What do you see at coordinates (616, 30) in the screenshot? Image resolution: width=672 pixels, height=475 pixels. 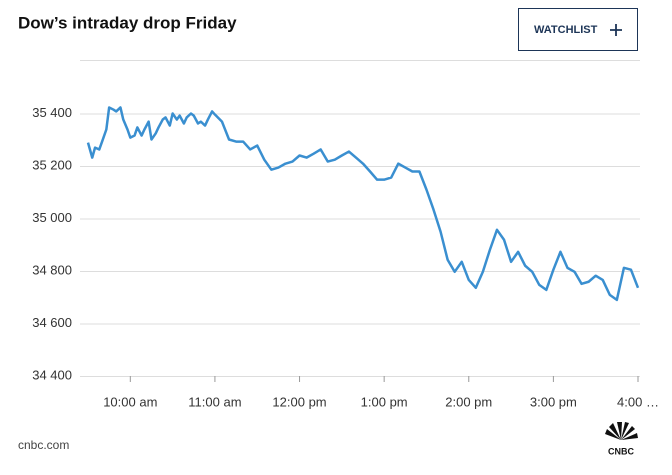 I see `plus-icon` at bounding box center [616, 30].